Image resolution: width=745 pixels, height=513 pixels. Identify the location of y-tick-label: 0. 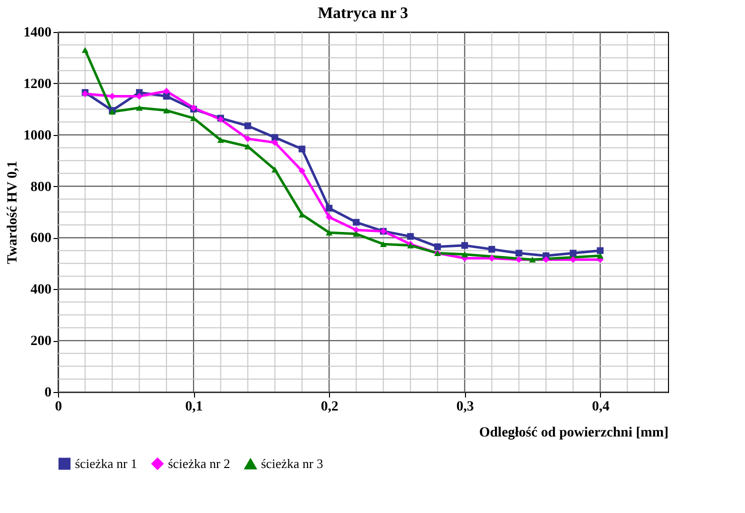
(48, 393).